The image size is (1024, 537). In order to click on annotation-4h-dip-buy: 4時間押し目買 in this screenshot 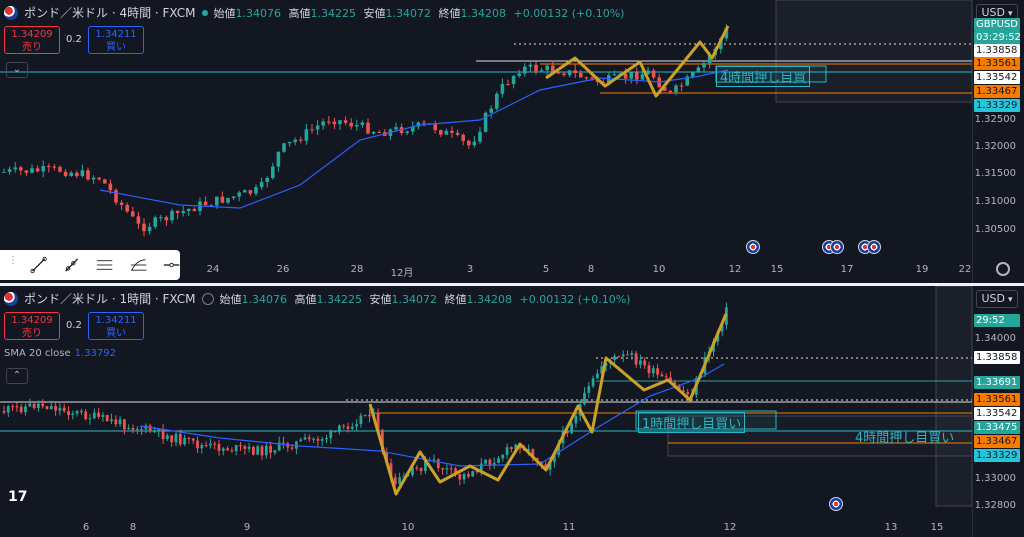, I will do `click(763, 76)`.